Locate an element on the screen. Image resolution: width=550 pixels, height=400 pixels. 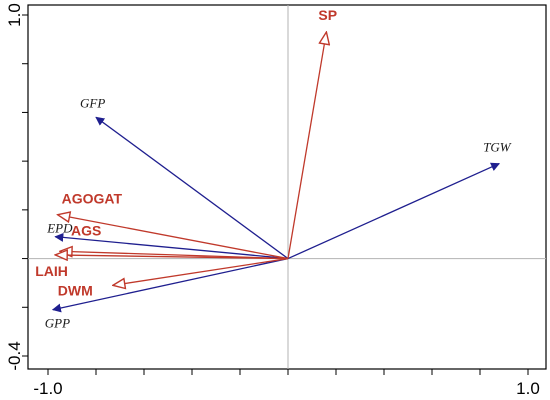
vector-arrow-dwm is located at coordinates (201, 271).